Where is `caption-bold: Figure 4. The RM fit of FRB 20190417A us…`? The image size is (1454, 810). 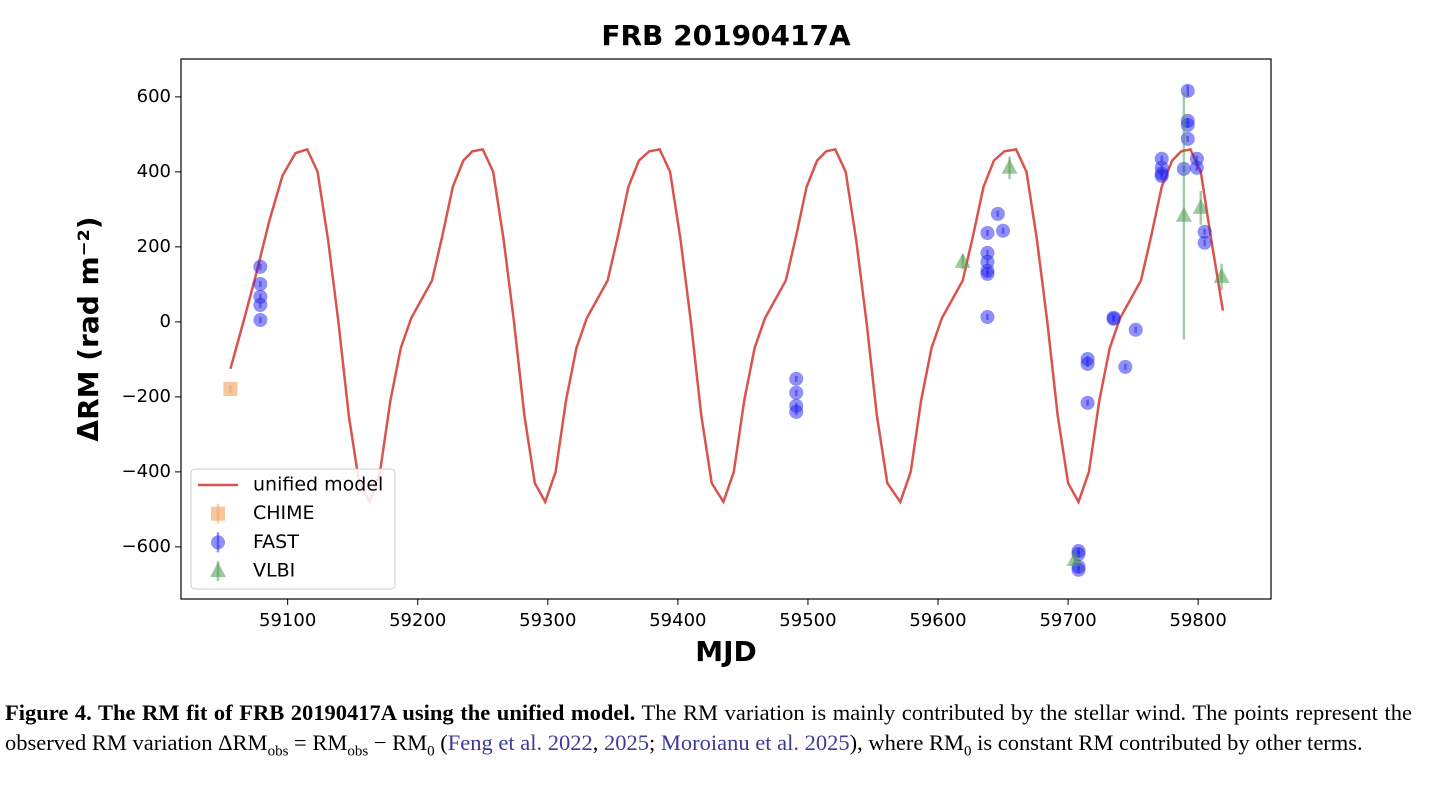 caption-bold: Figure 4. The RM fit of FRB 20190417A us… is located at coordinates (320, 712).